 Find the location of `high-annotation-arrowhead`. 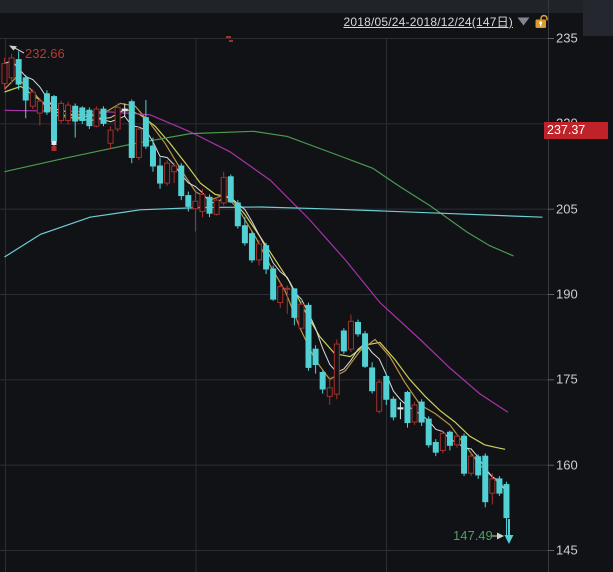

high-annotation-arrowhead is located at coordinates (13, 48).